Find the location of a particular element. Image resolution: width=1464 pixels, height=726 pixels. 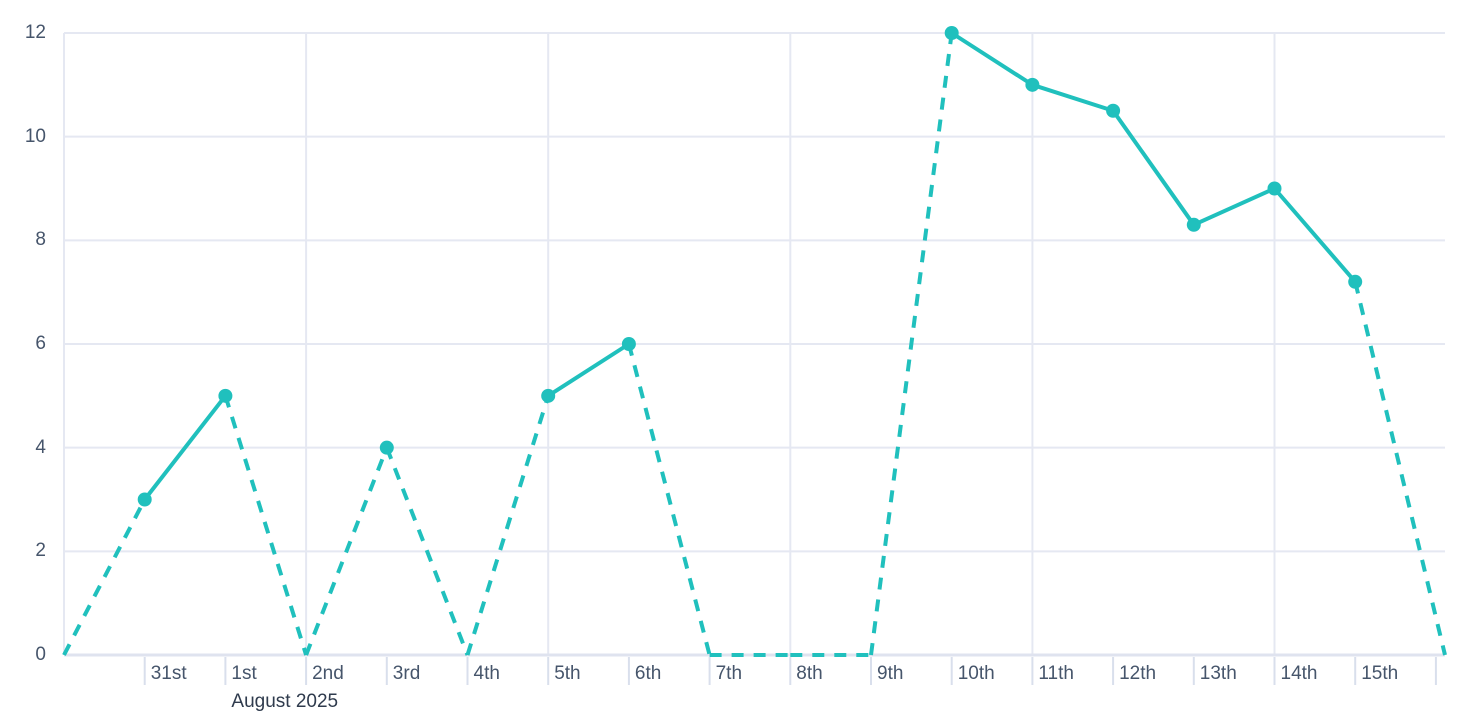

y-axis-tick-label: 0 is located at coordinates (40, 654).